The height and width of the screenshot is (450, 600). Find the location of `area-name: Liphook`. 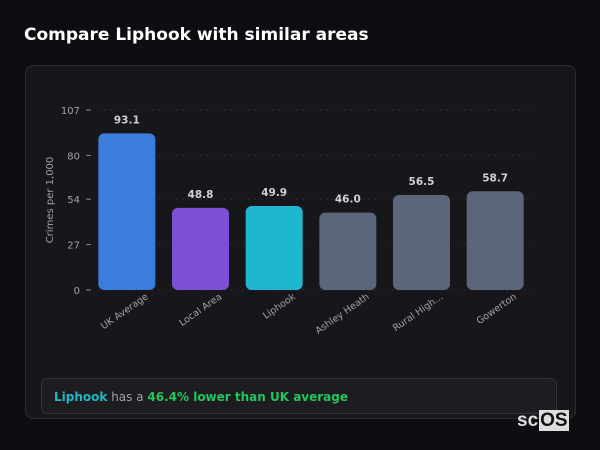

area-name: Liphook is located at coordinates (81, 397).